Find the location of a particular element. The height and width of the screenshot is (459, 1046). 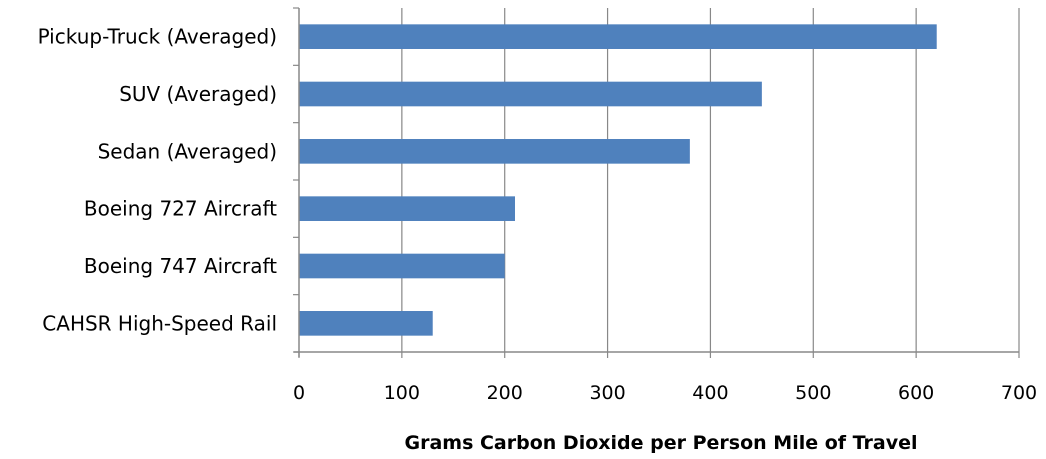

x-tick-label: 200 is located at coordinates (505, 393).